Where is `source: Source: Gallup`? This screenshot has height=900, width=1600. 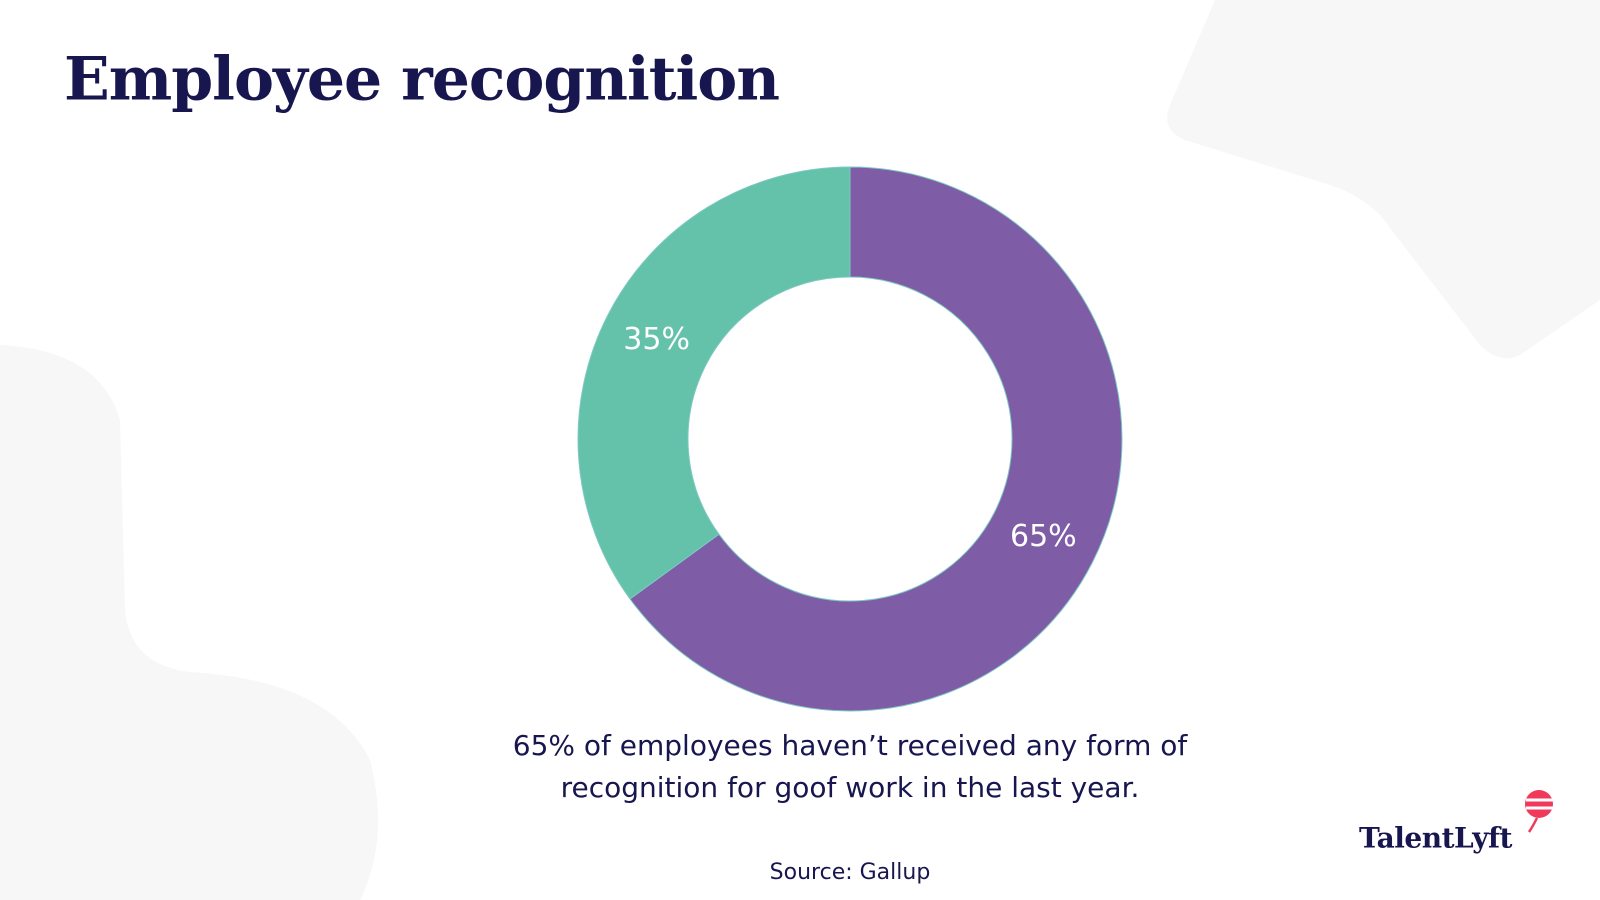
source: Source: Gallup is located at coordinates (850, 872).